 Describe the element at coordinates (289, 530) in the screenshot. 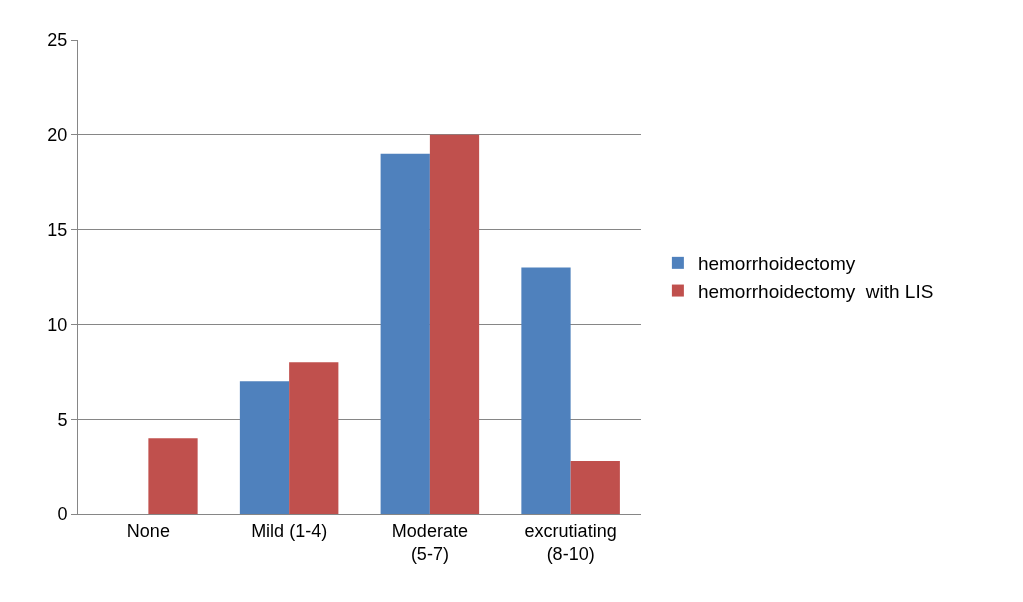

I see `x-tick-label: Mild (1-4)` at that location.